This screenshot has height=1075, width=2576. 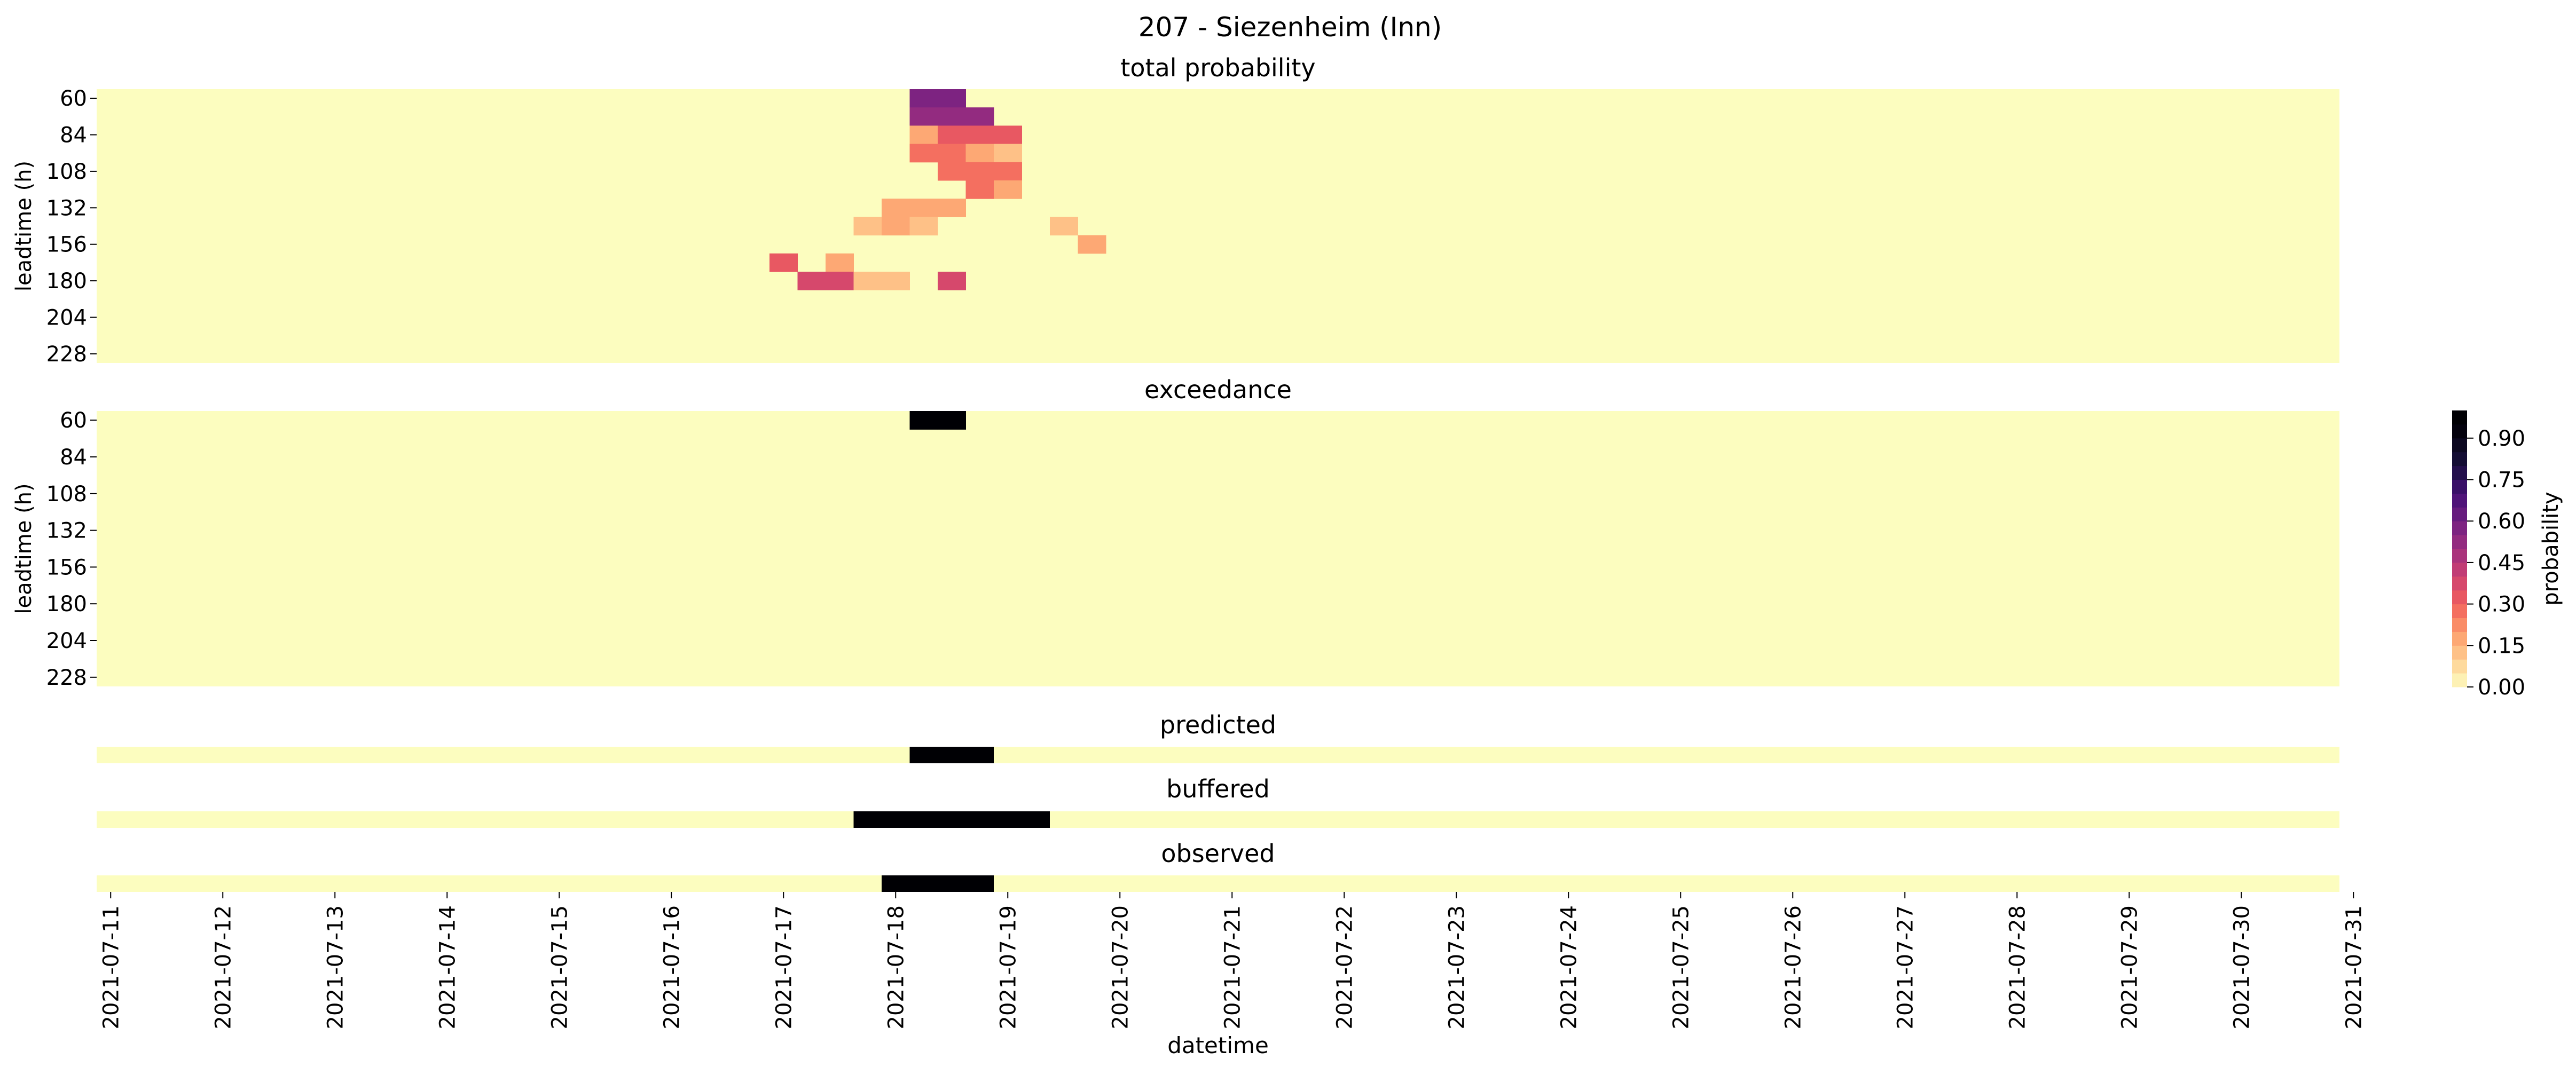 What do you see at coordinates (784, 967) in the screenshot?
I see `x-tick-label: 2021-07-17` at bounding box center [784, 967].